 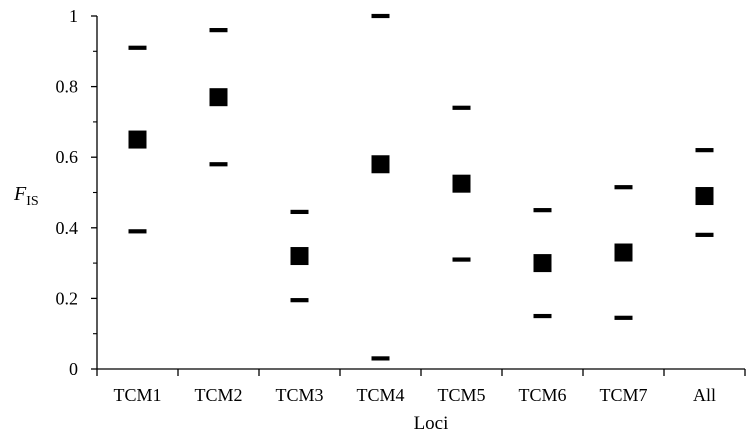 What do you see at coordinates (542, 395) in the screenshot?
I see `x-tick-label: TCM6` at bounding box center [542, 395].